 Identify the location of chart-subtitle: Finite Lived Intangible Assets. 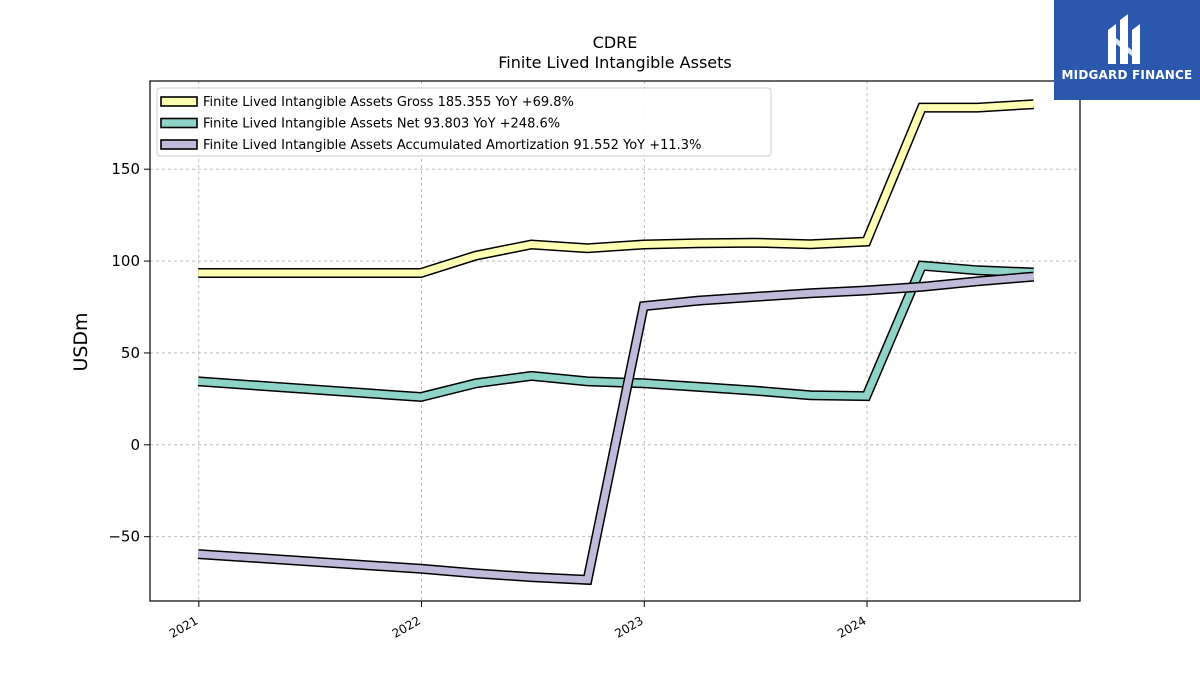
(614, 62).